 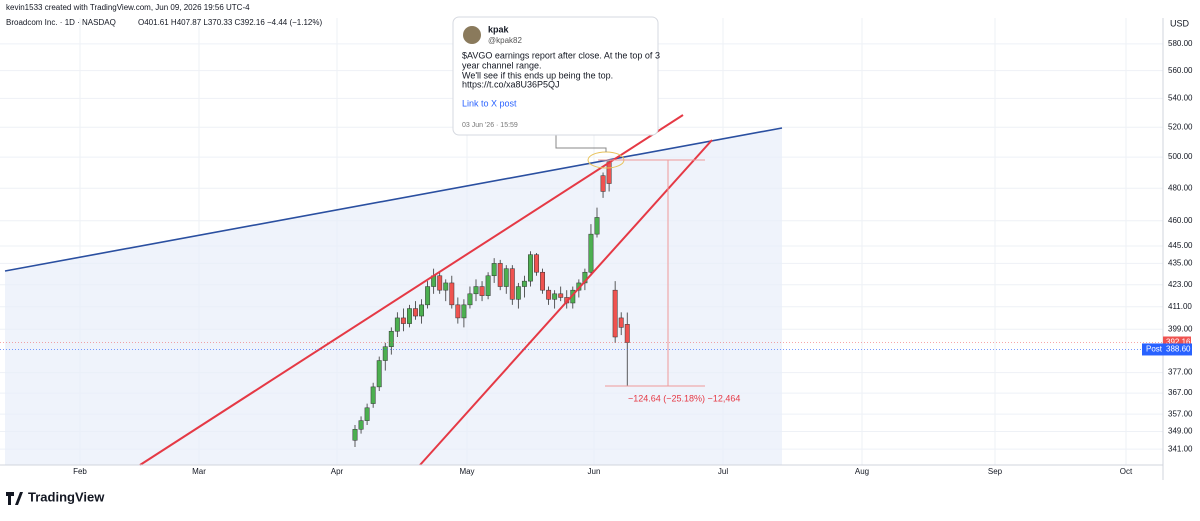 What do you see at coordinates (511, 84) in the screenshot?
I see `post-line: https://t.co/xa8U36P5QJ` at bounding box center [511, 84].